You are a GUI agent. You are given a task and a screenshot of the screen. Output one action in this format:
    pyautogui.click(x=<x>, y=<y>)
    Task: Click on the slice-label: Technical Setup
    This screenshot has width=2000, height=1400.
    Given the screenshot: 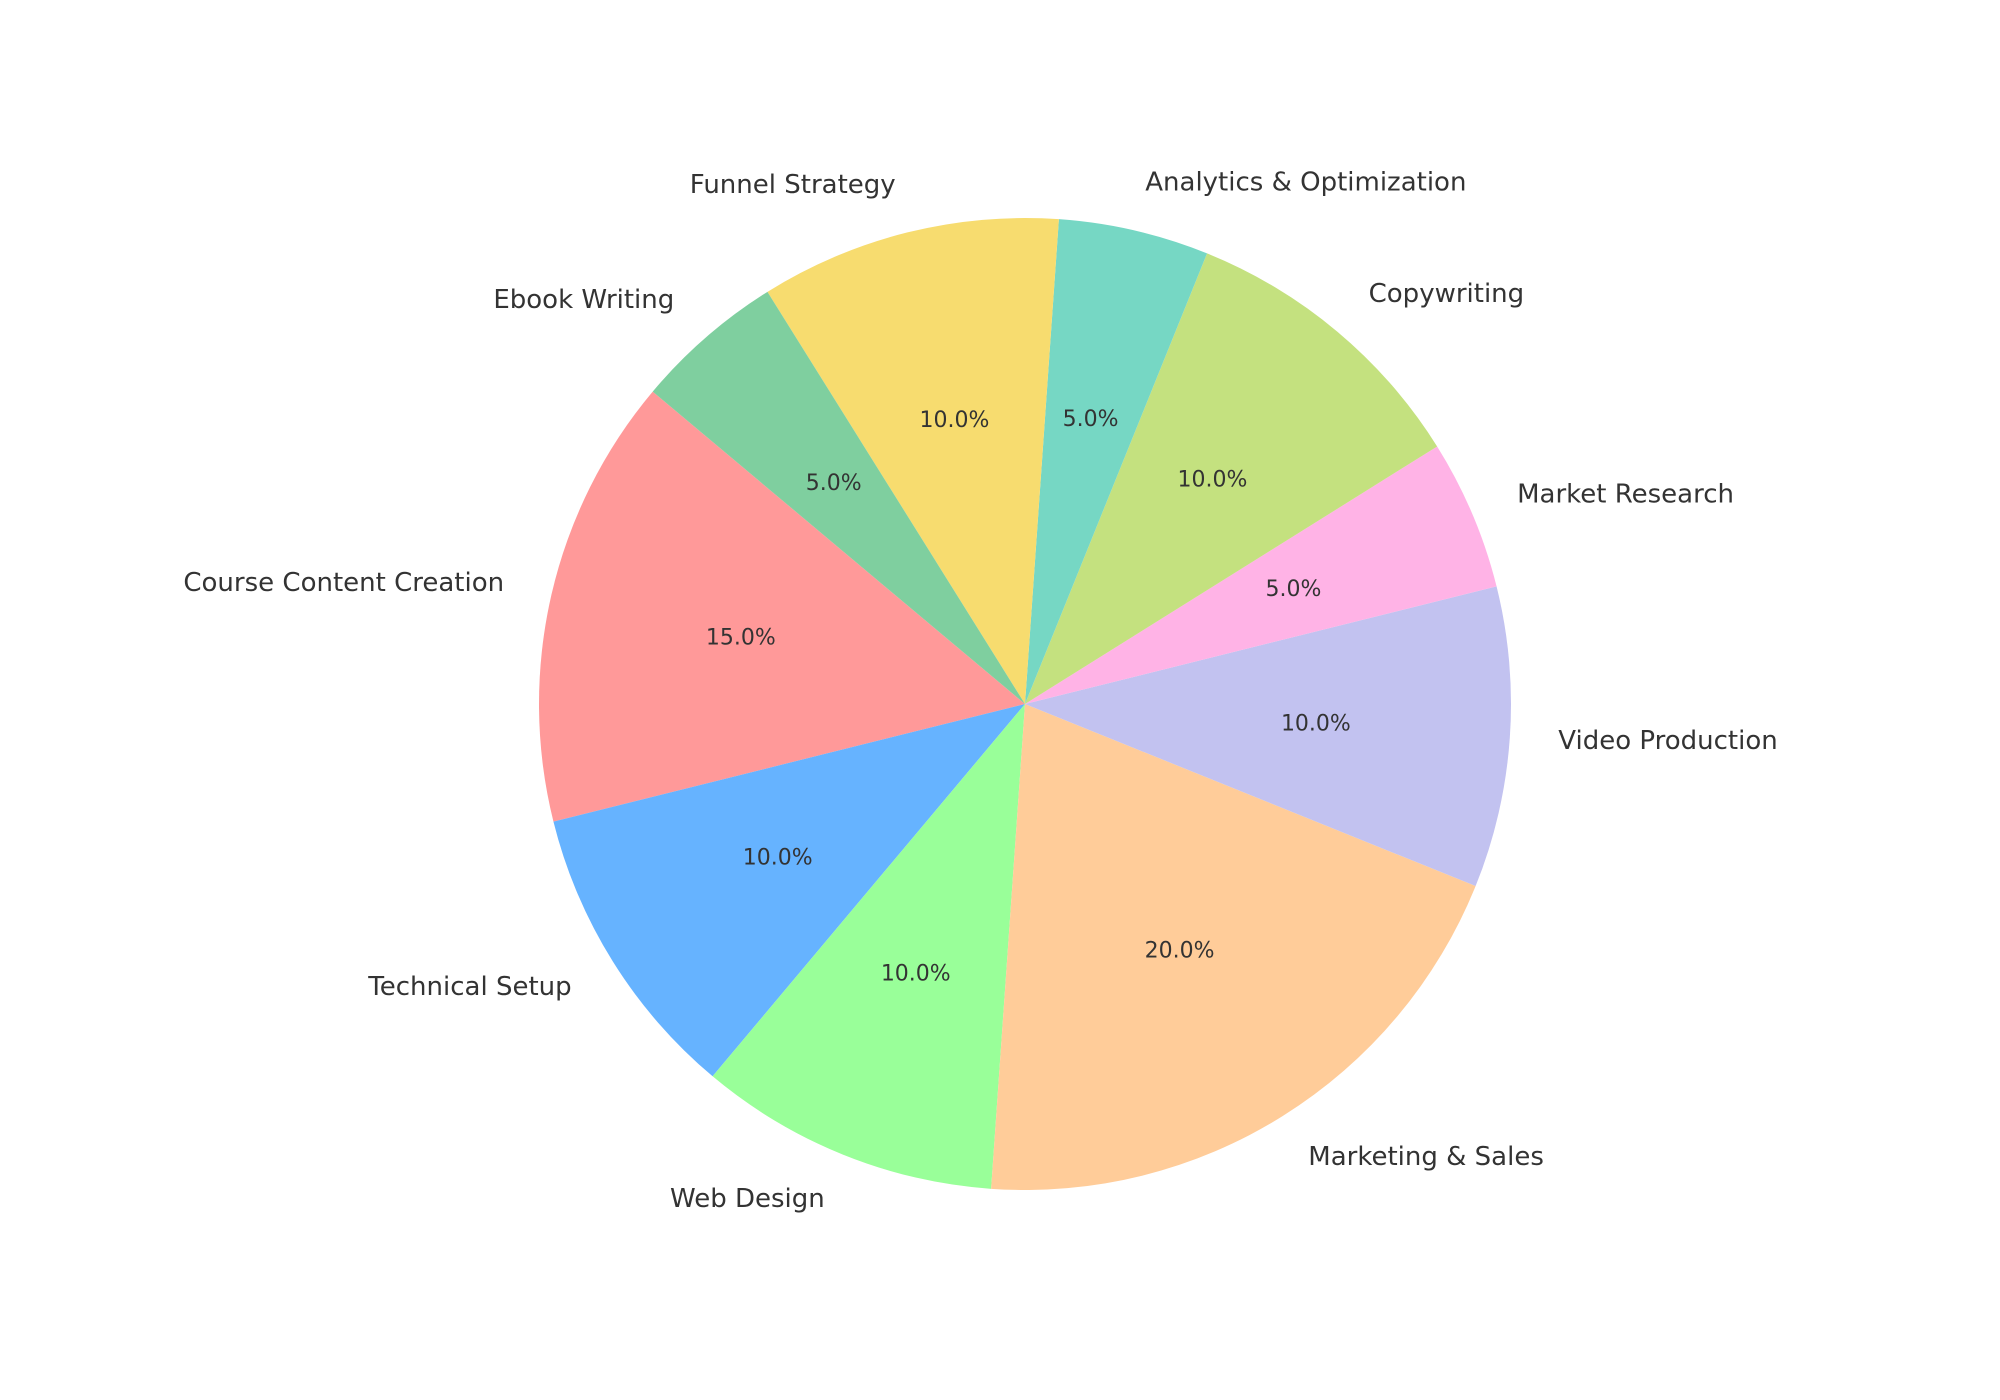 What is the action you would take?
    pyautogui.click(x=469, y=987)
    